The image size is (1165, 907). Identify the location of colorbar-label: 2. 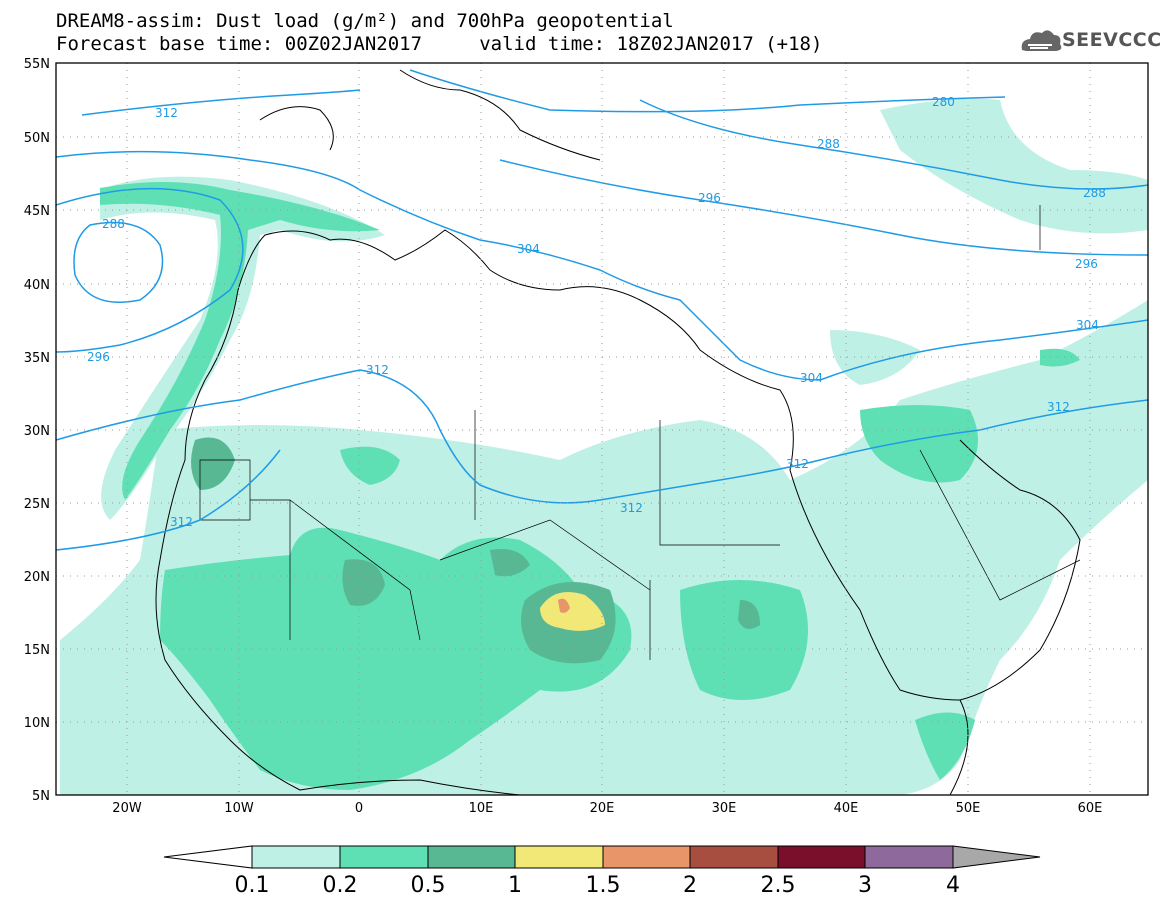
(690, 885).